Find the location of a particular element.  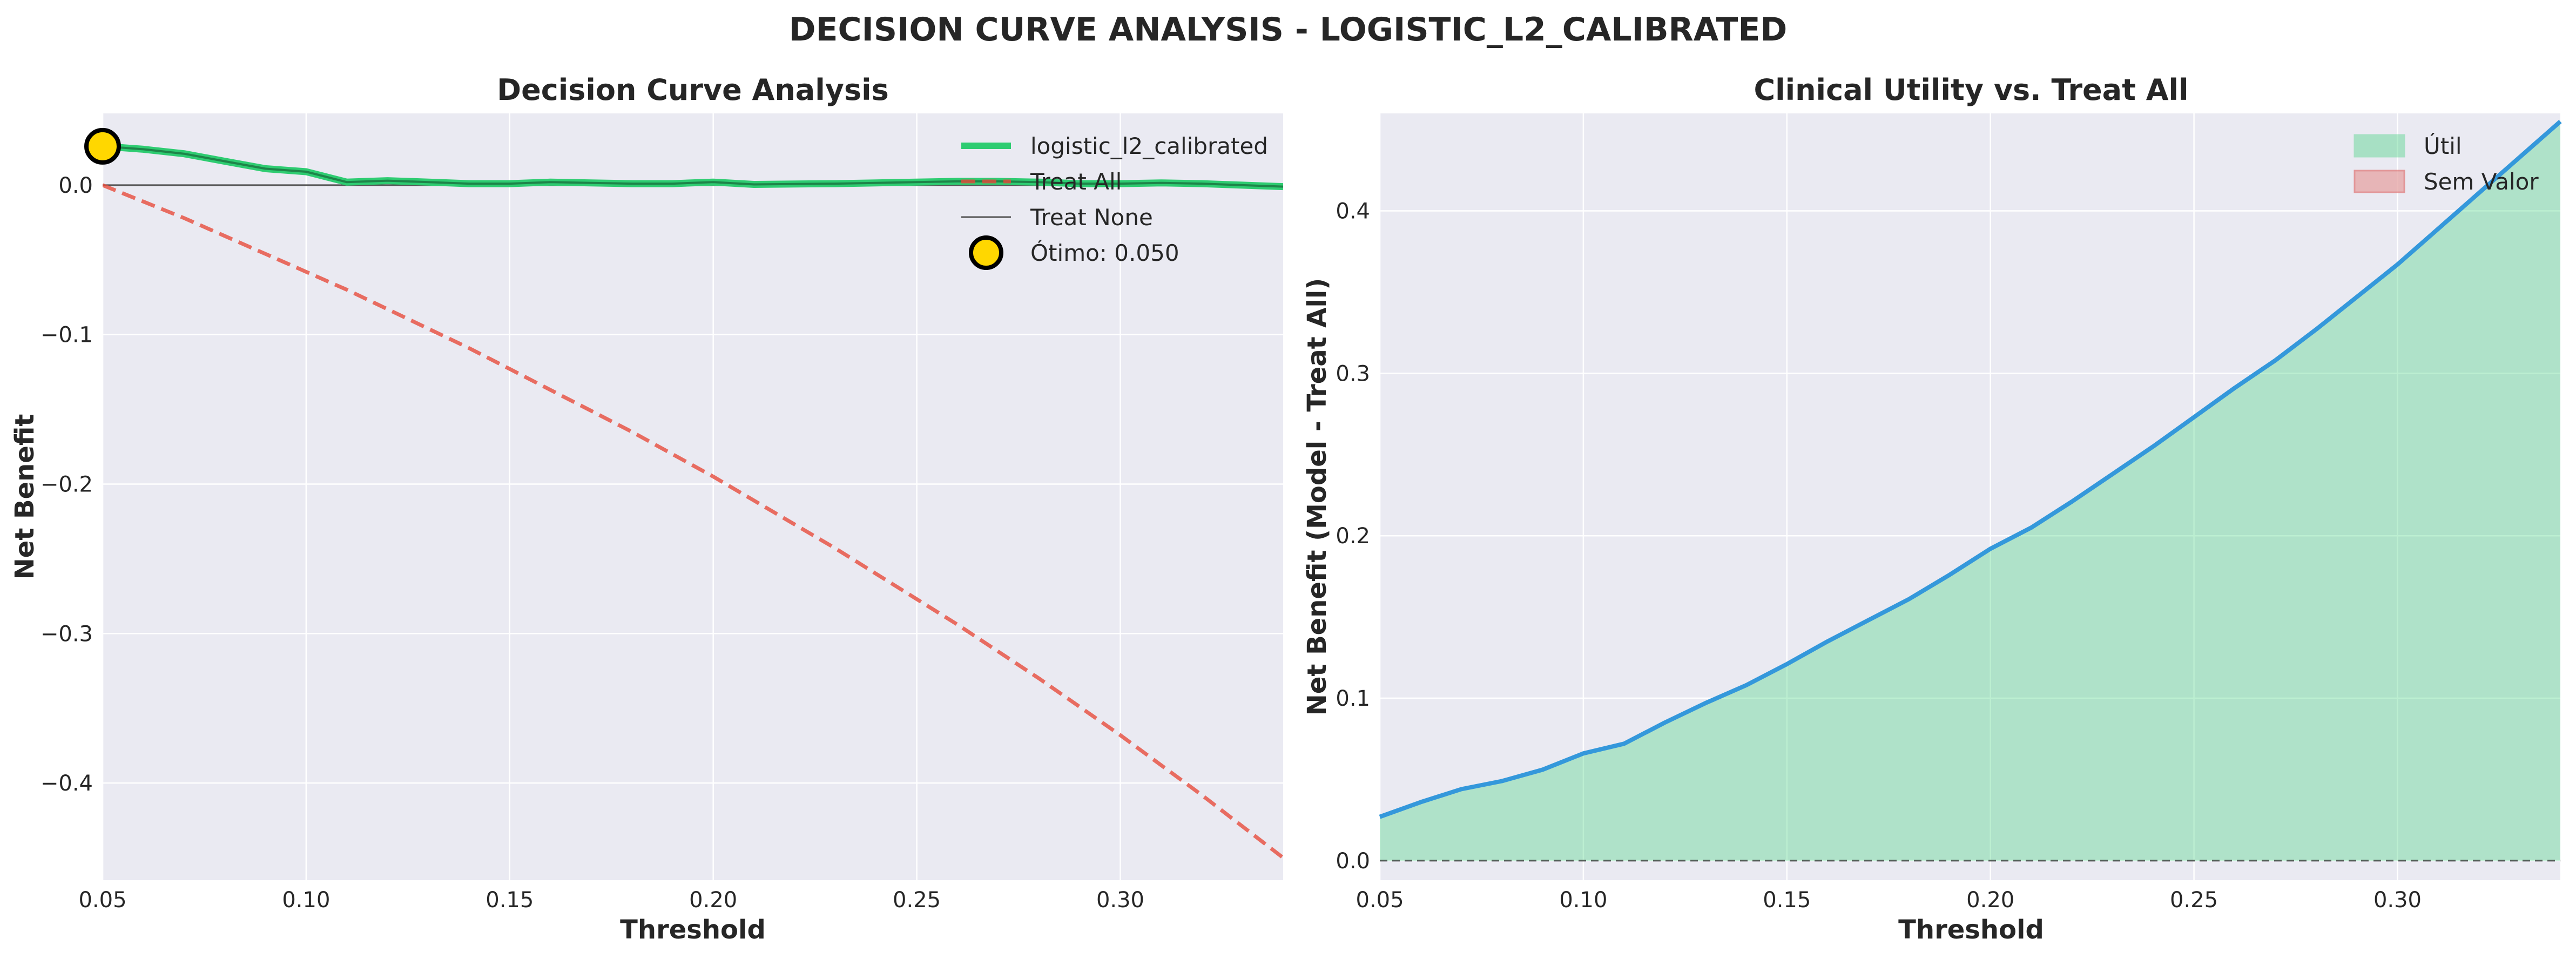

legend-optimal-swatch is located at coordinates (986, 252).